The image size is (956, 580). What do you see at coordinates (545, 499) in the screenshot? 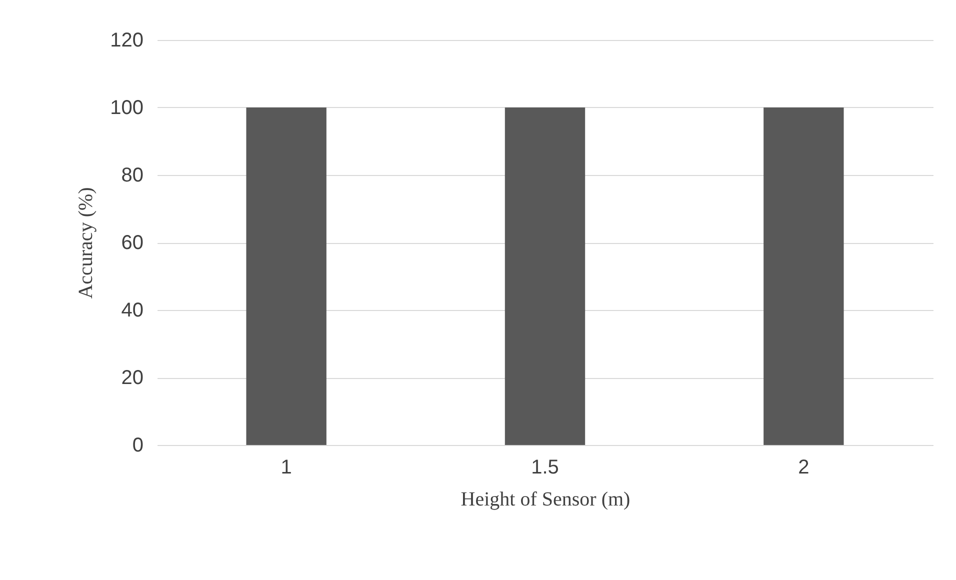
I see `x-axis-title: Height of Sensor (m)` at bounding box center [545, 499].